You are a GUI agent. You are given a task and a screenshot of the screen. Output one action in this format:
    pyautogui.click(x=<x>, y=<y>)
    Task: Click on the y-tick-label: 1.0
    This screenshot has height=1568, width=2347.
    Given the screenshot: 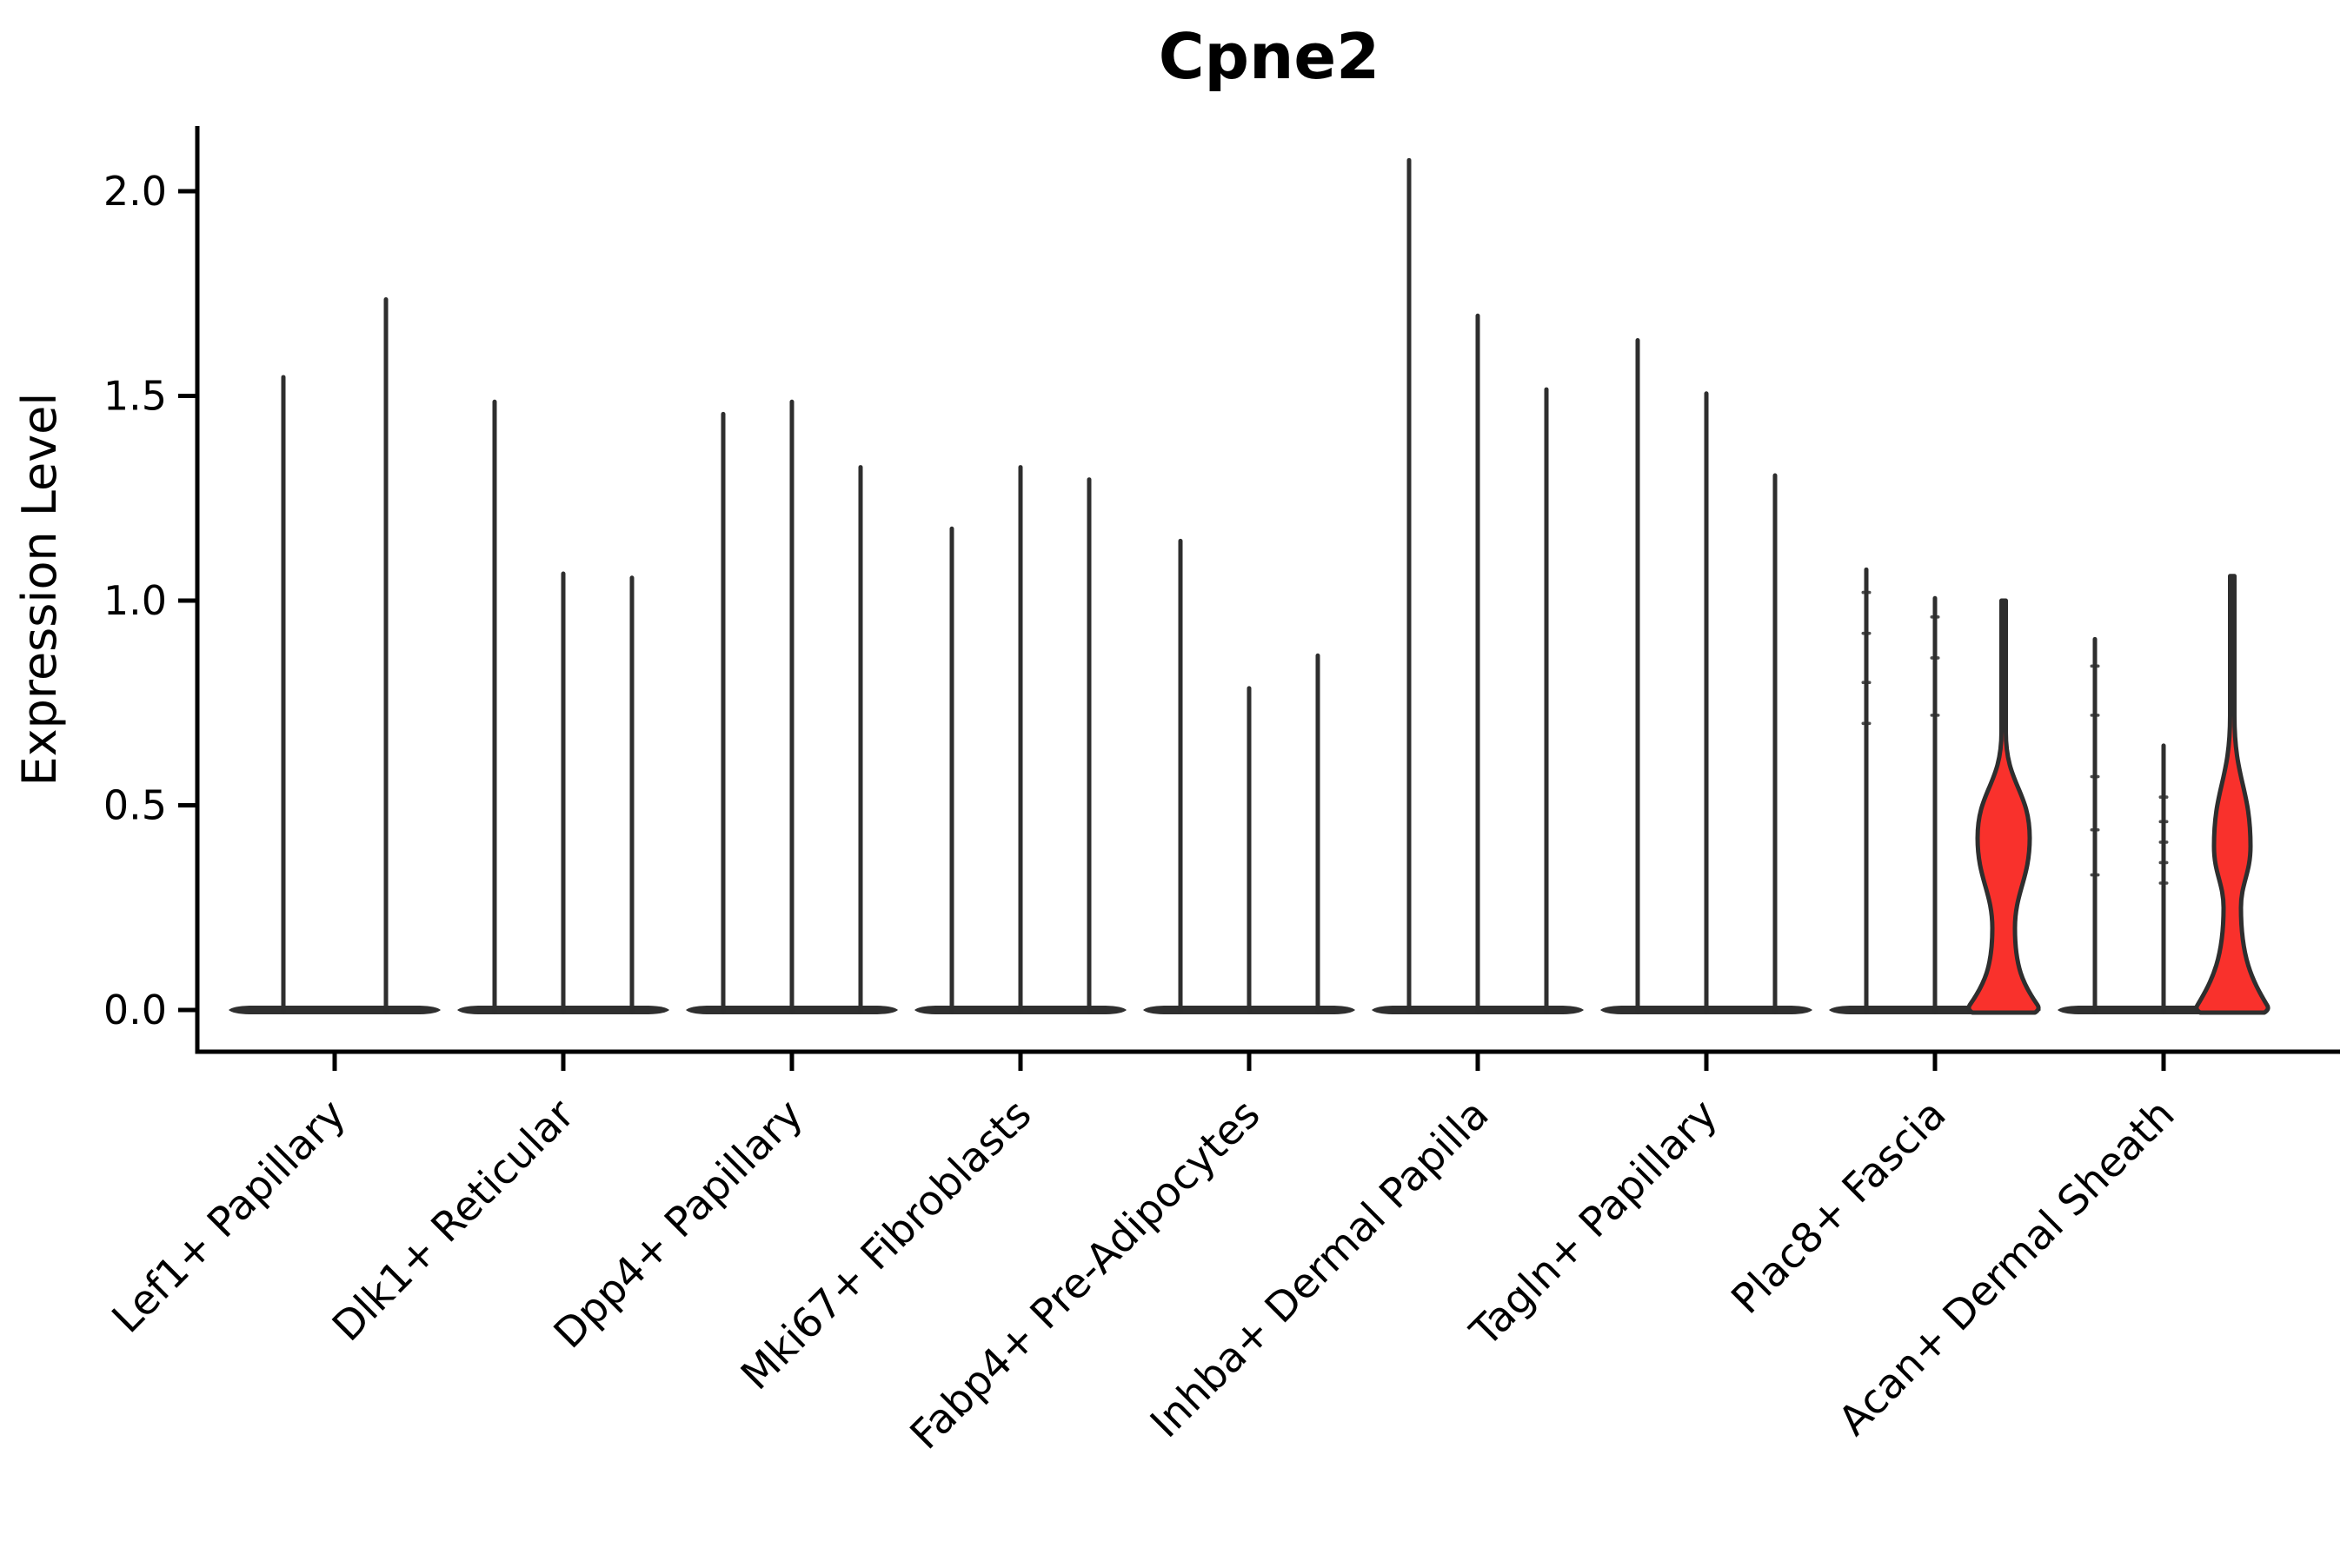 What is the action you would take?
    pyautogui.click(x=135, y=600)
    